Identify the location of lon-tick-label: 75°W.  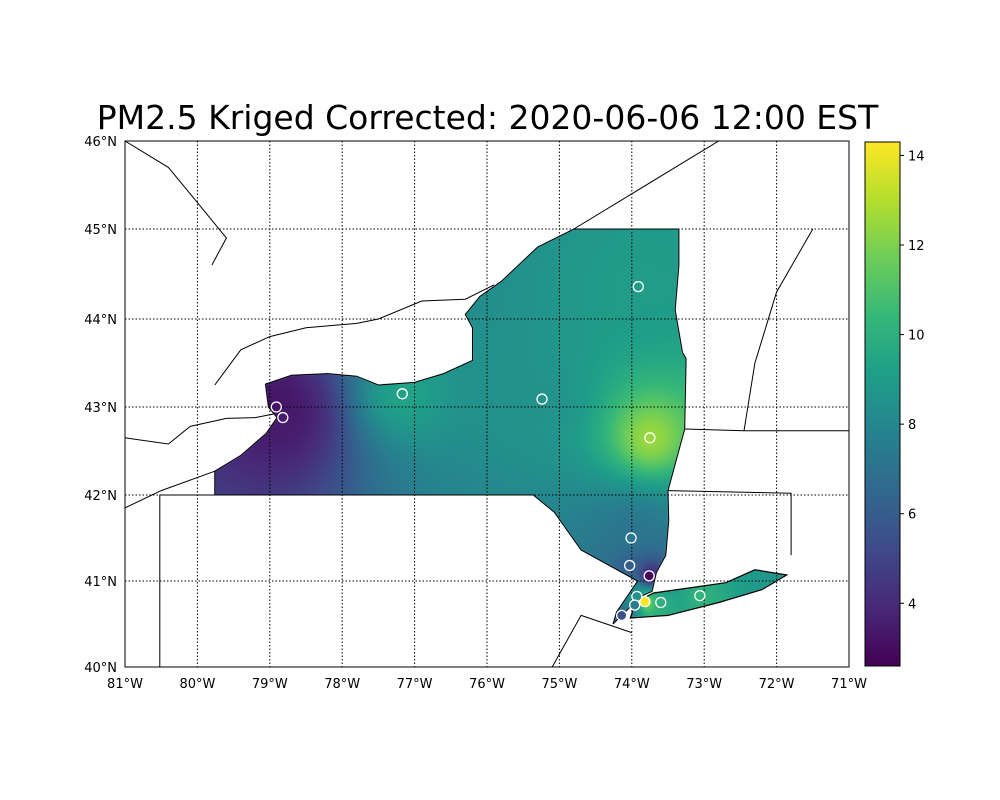
(559, 684).